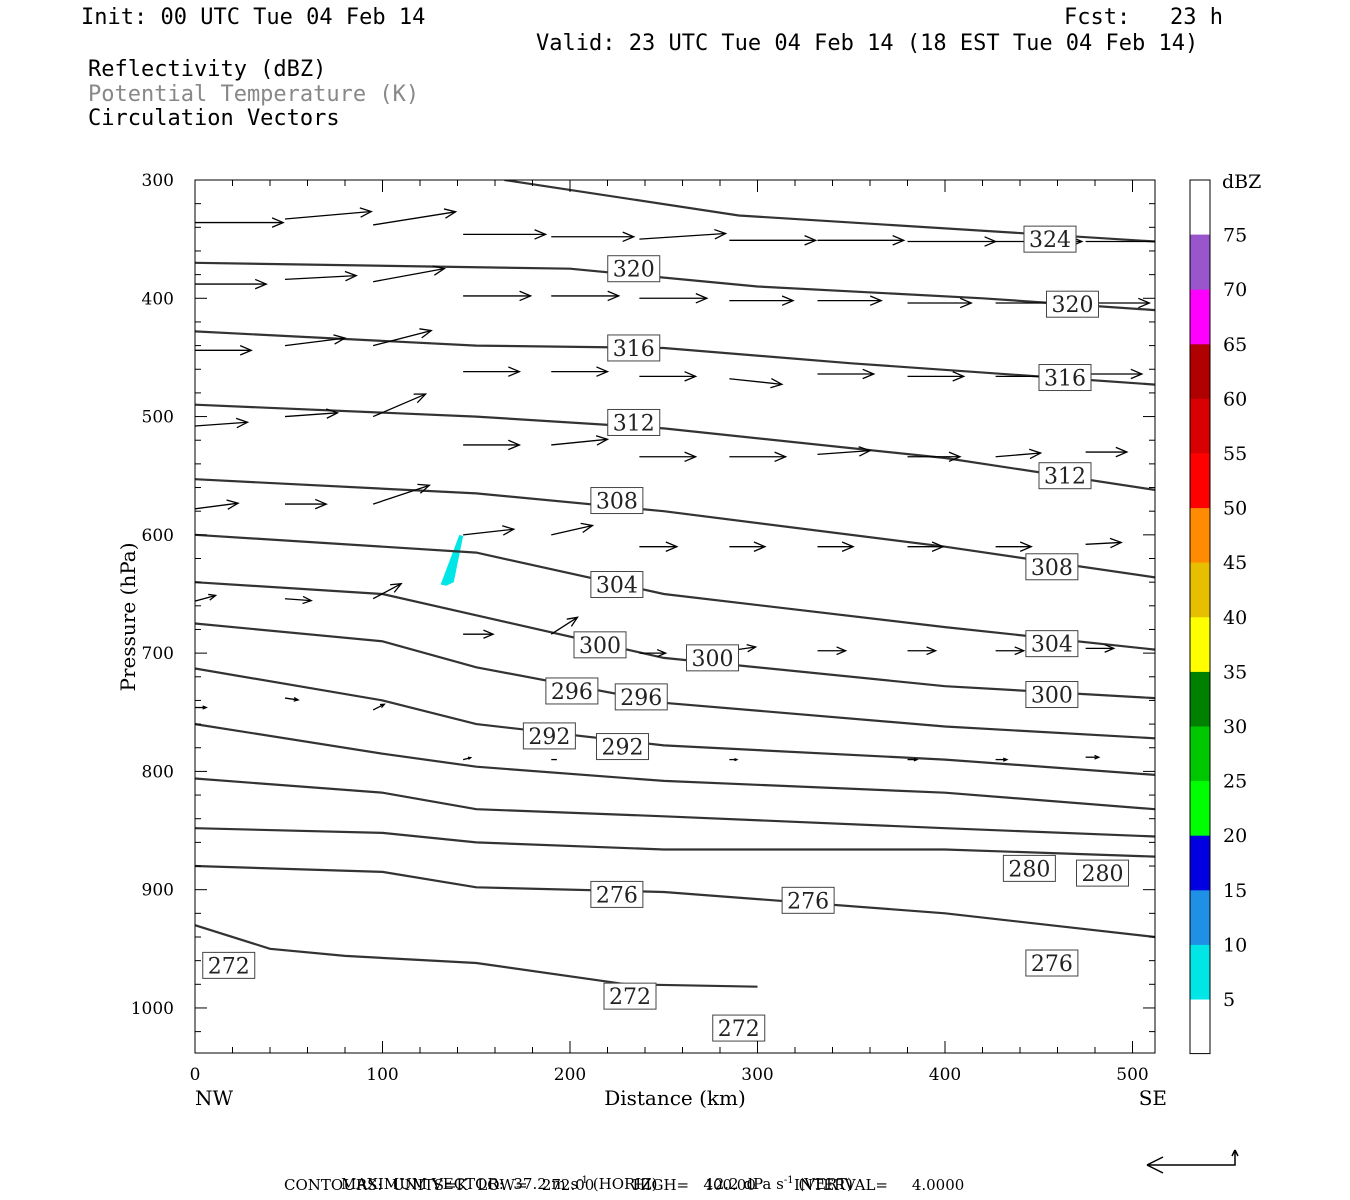 The width and height of the screenshot is (1350, 1200). Describe the element at coordinates (1229, 1000) in the screenshot. I see `colorbar-tick-label: 5` at that location.